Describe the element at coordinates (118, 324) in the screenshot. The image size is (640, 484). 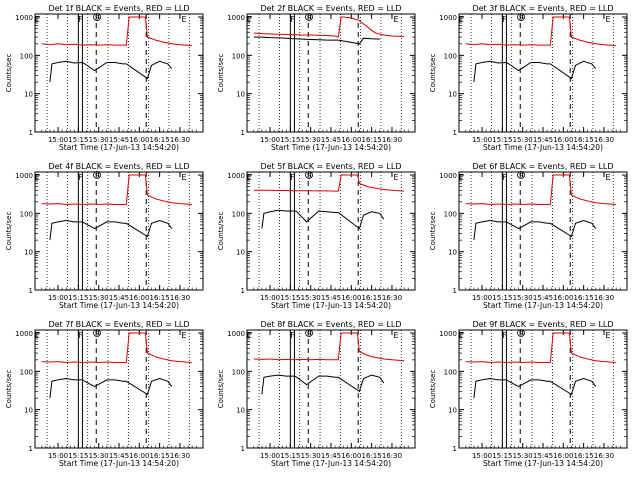
I see `panel-title: Det 7f BLACK = Events, RED = LLD` at that location.